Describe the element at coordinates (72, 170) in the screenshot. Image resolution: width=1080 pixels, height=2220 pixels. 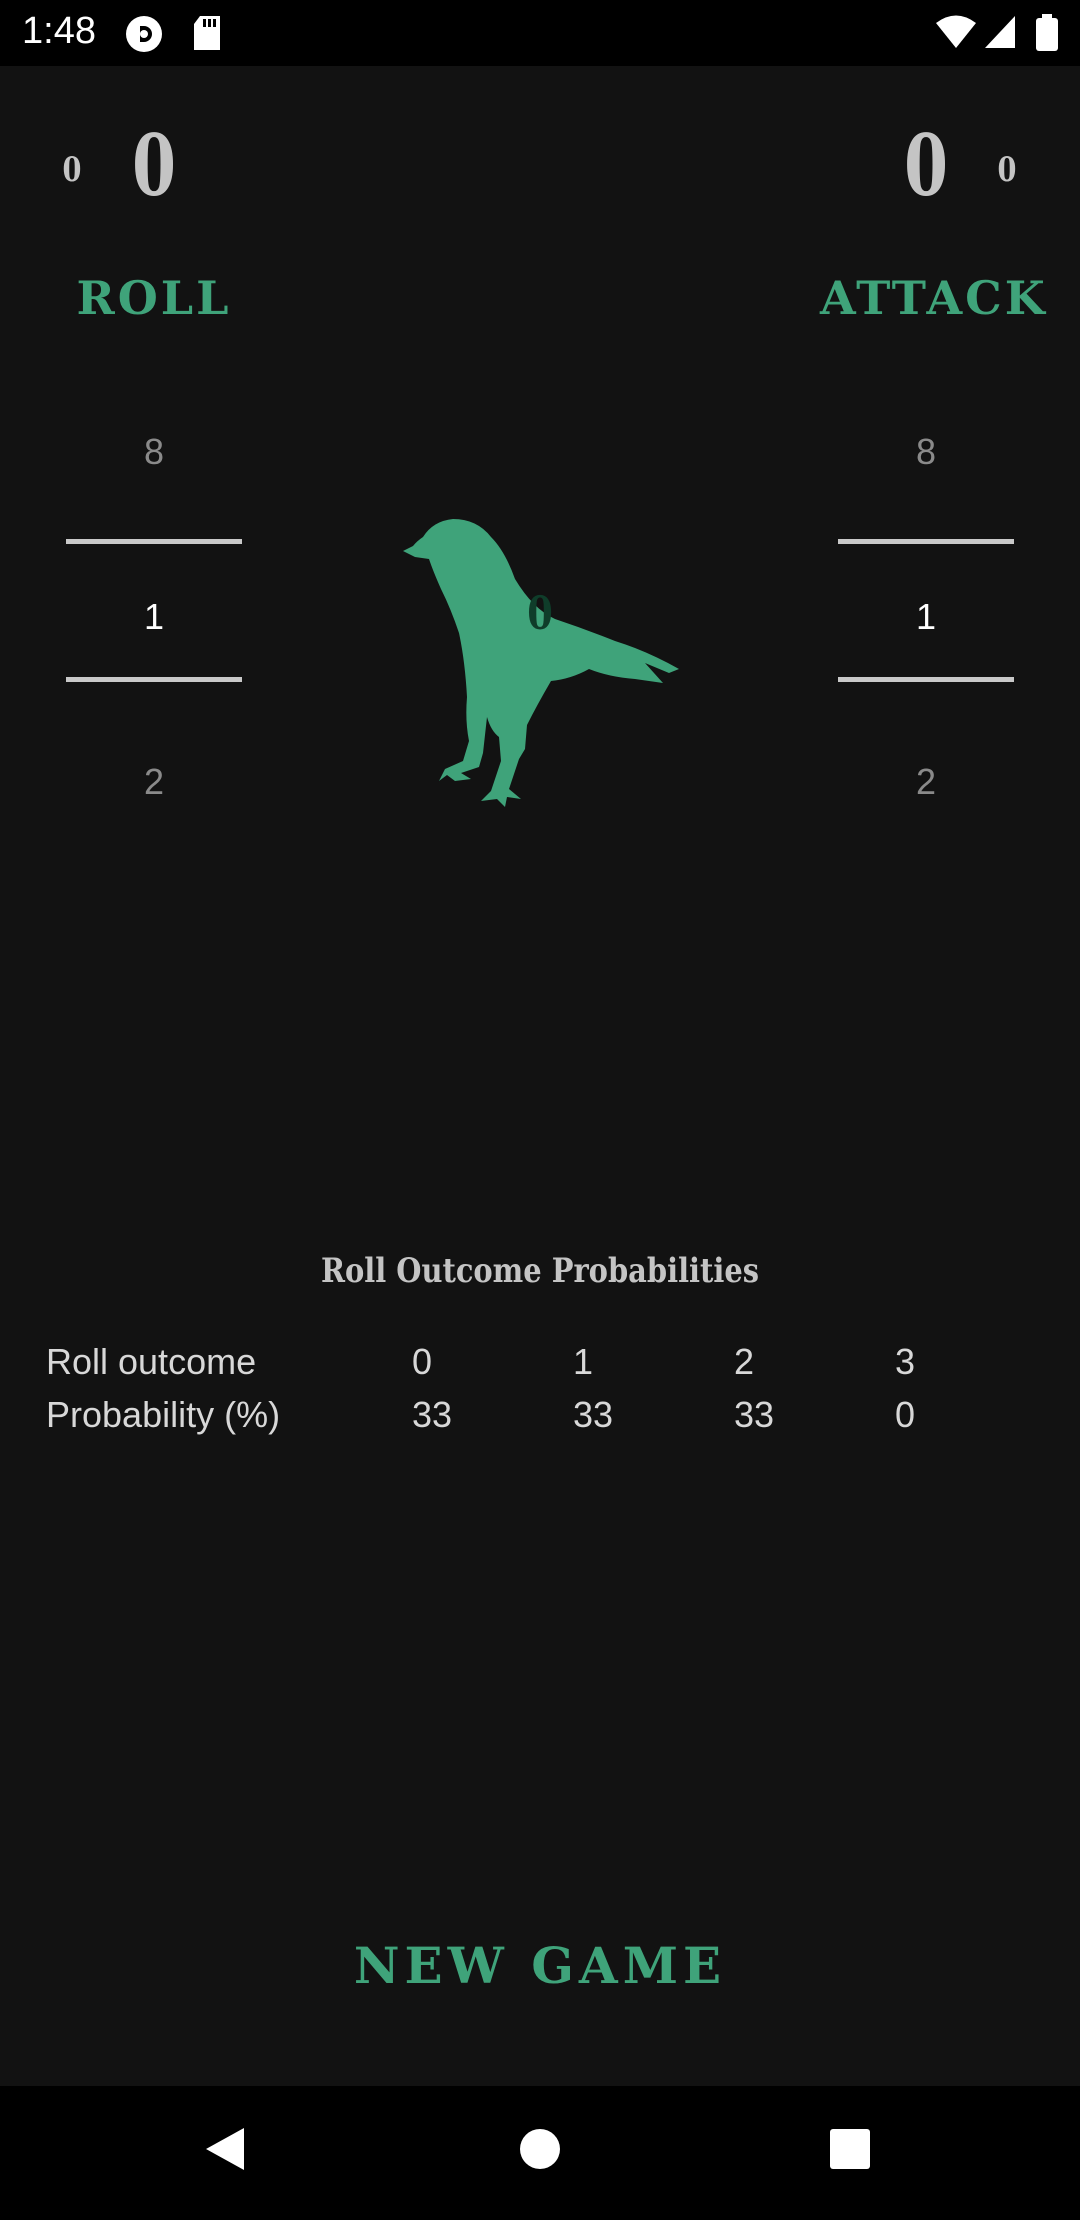
I see `left-small-score: 0` at that location.